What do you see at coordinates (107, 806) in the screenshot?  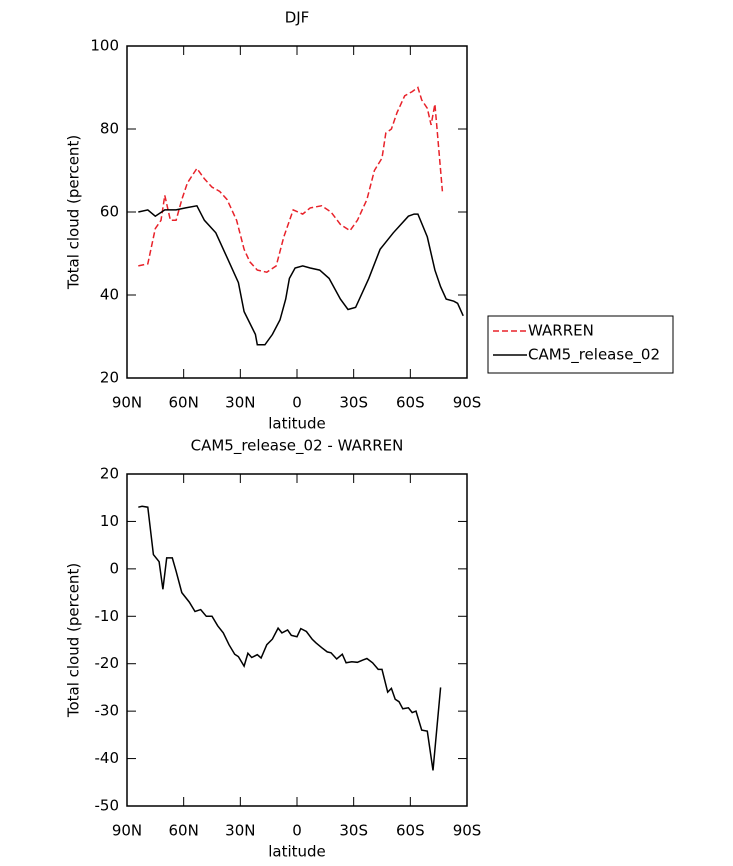 I see `y-tick-label: -50` at bounding box center [107, 806].